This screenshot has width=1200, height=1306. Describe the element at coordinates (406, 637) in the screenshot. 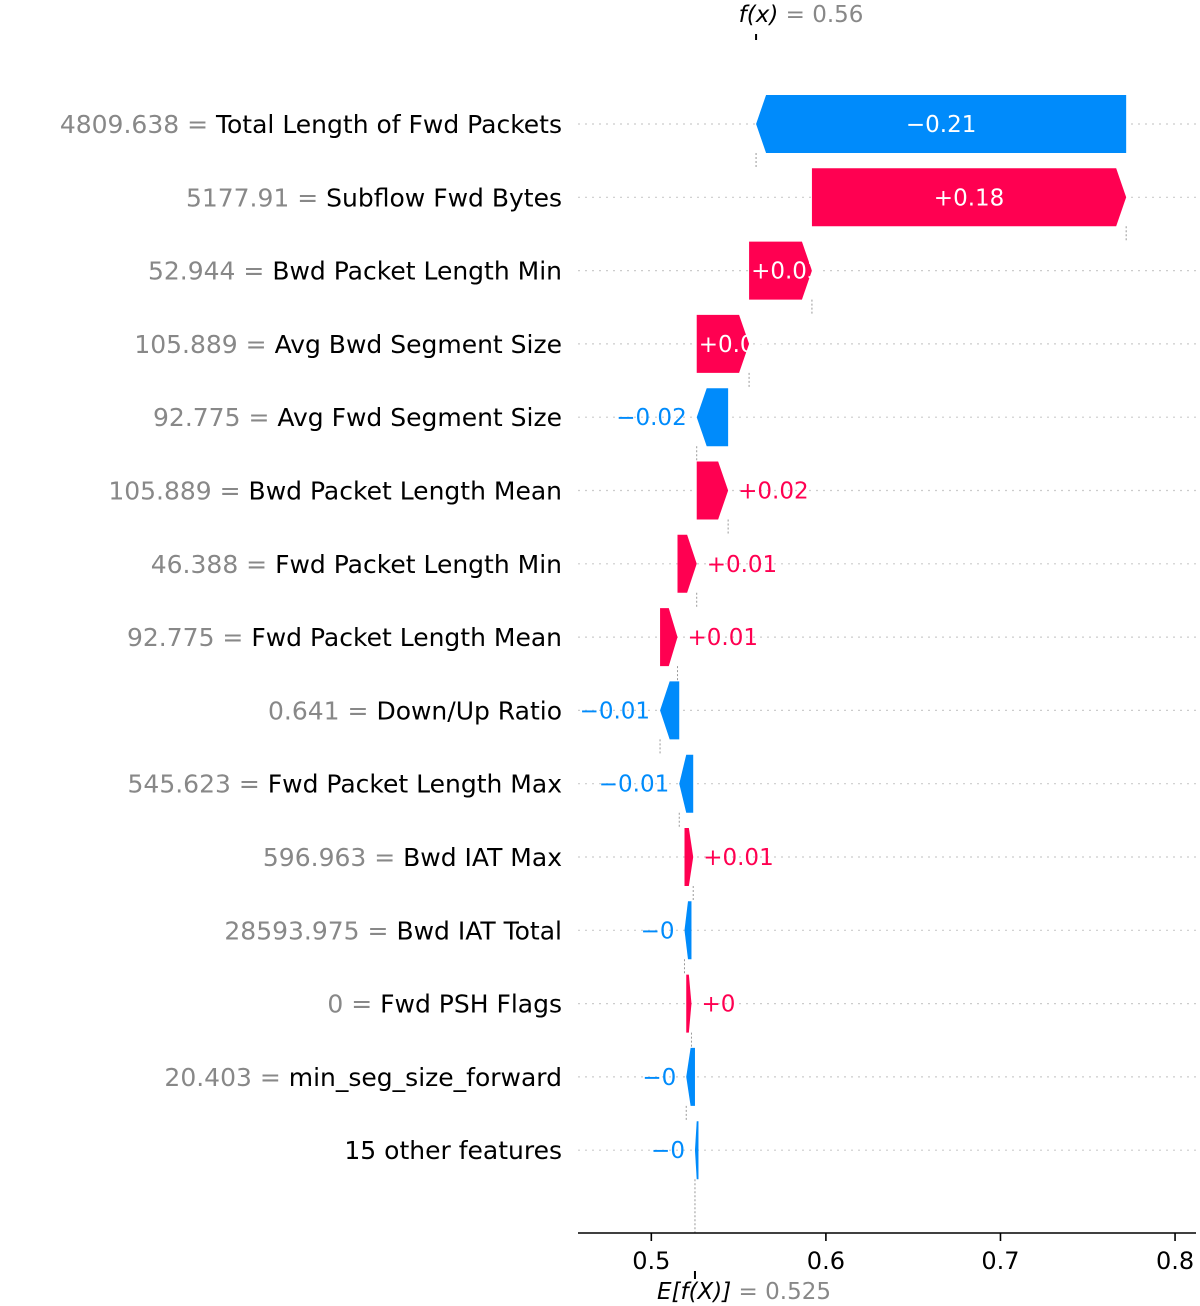

I see `feature-name: Fwd Packet Length Mean` at that location.